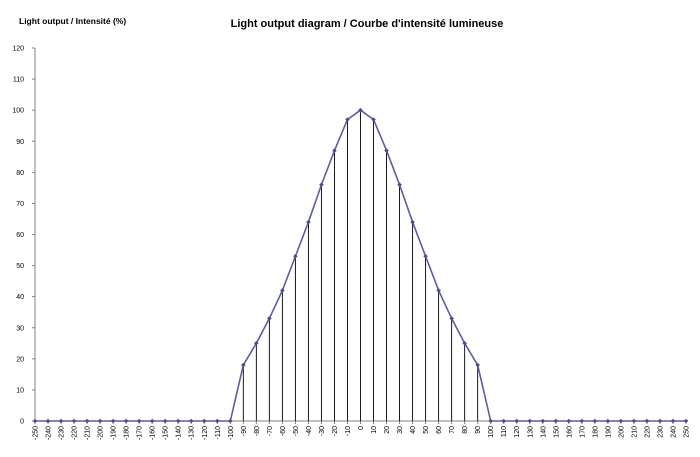 The height and width of the screenshot is (457, 700). Describe the element at coordinates (322, 431) in the screenshot. I see `x-tick-label: -30` at that location.